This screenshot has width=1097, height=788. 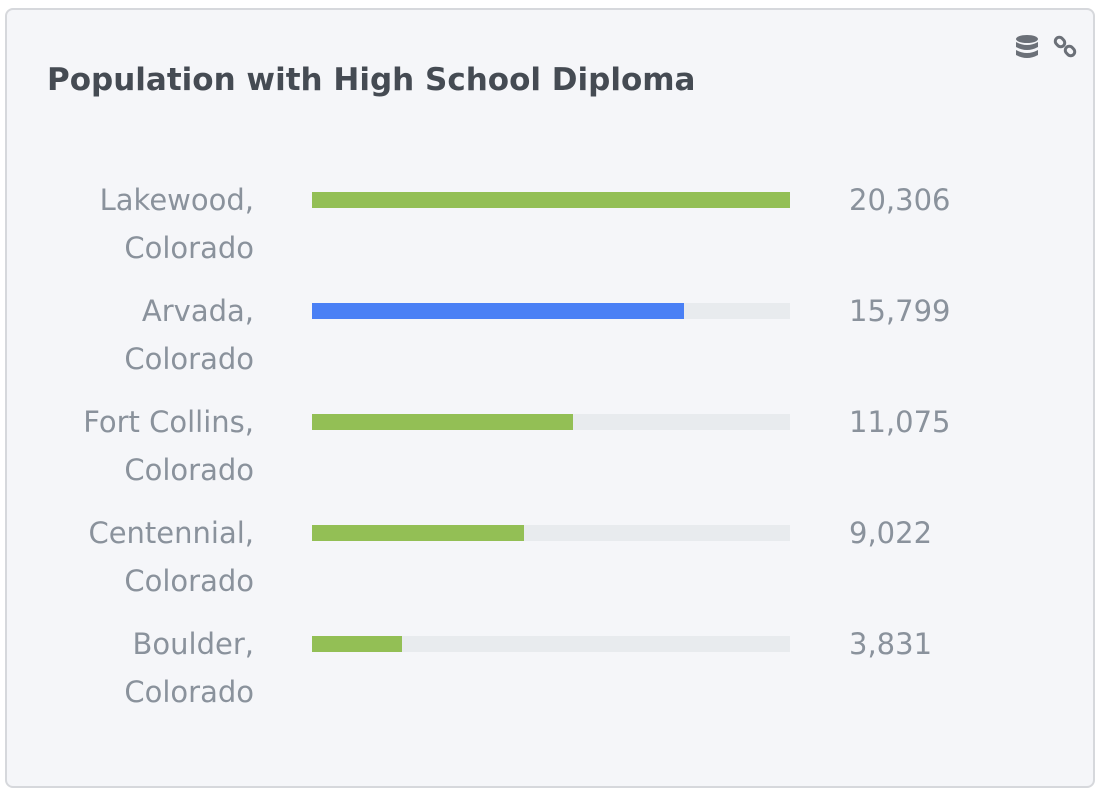 What do you see at coordinates (900, 311) in the screenshot?
I see `value-label: 15,799` at bounding box center [900, 311].